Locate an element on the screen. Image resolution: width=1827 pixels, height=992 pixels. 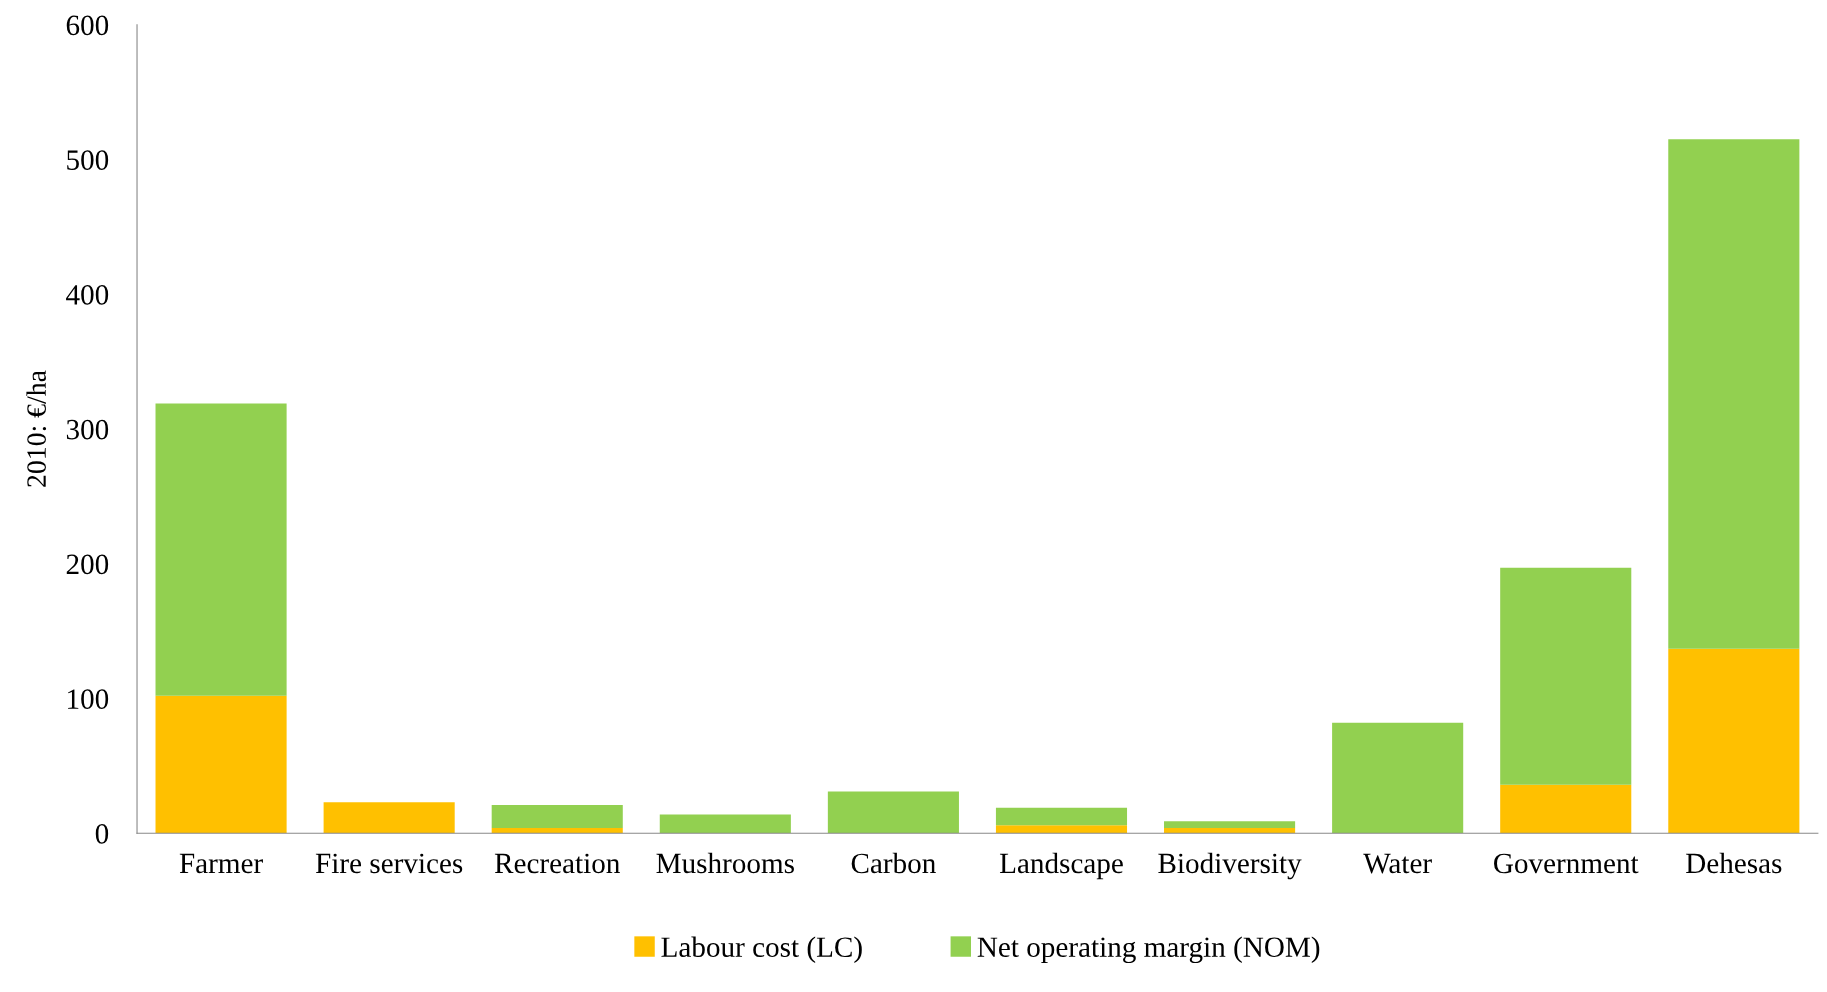
legend-label: Net operating margin (NOM) is located at coordinates (1148, 950).